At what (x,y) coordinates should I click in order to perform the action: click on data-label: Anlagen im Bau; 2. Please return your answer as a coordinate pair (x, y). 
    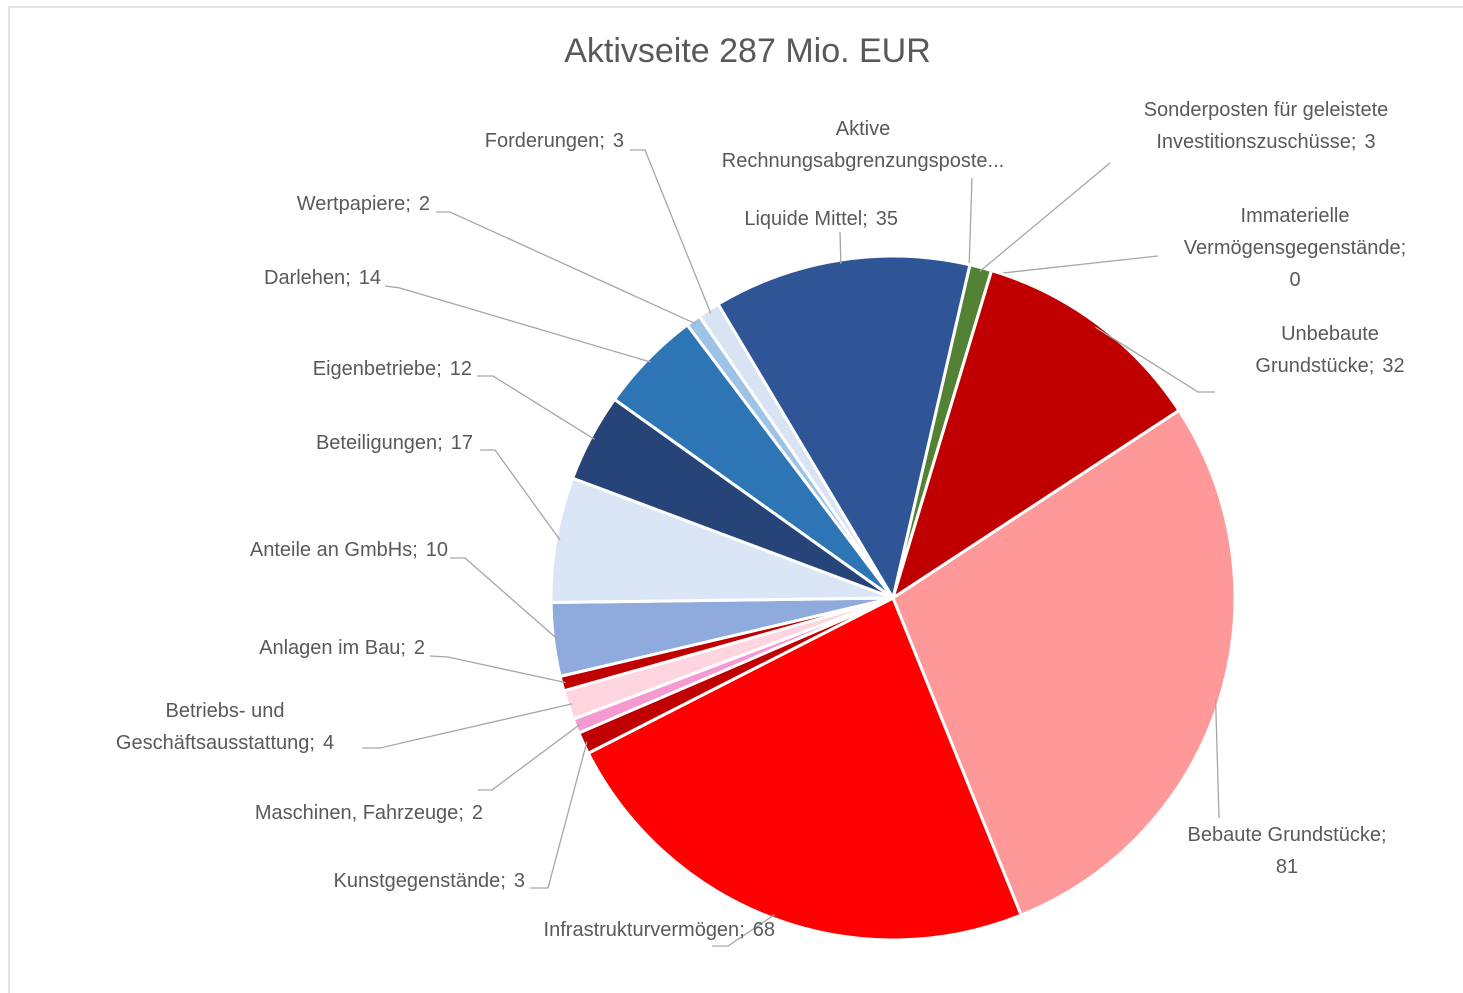
    Looking at the image, I should click on (342, 648).